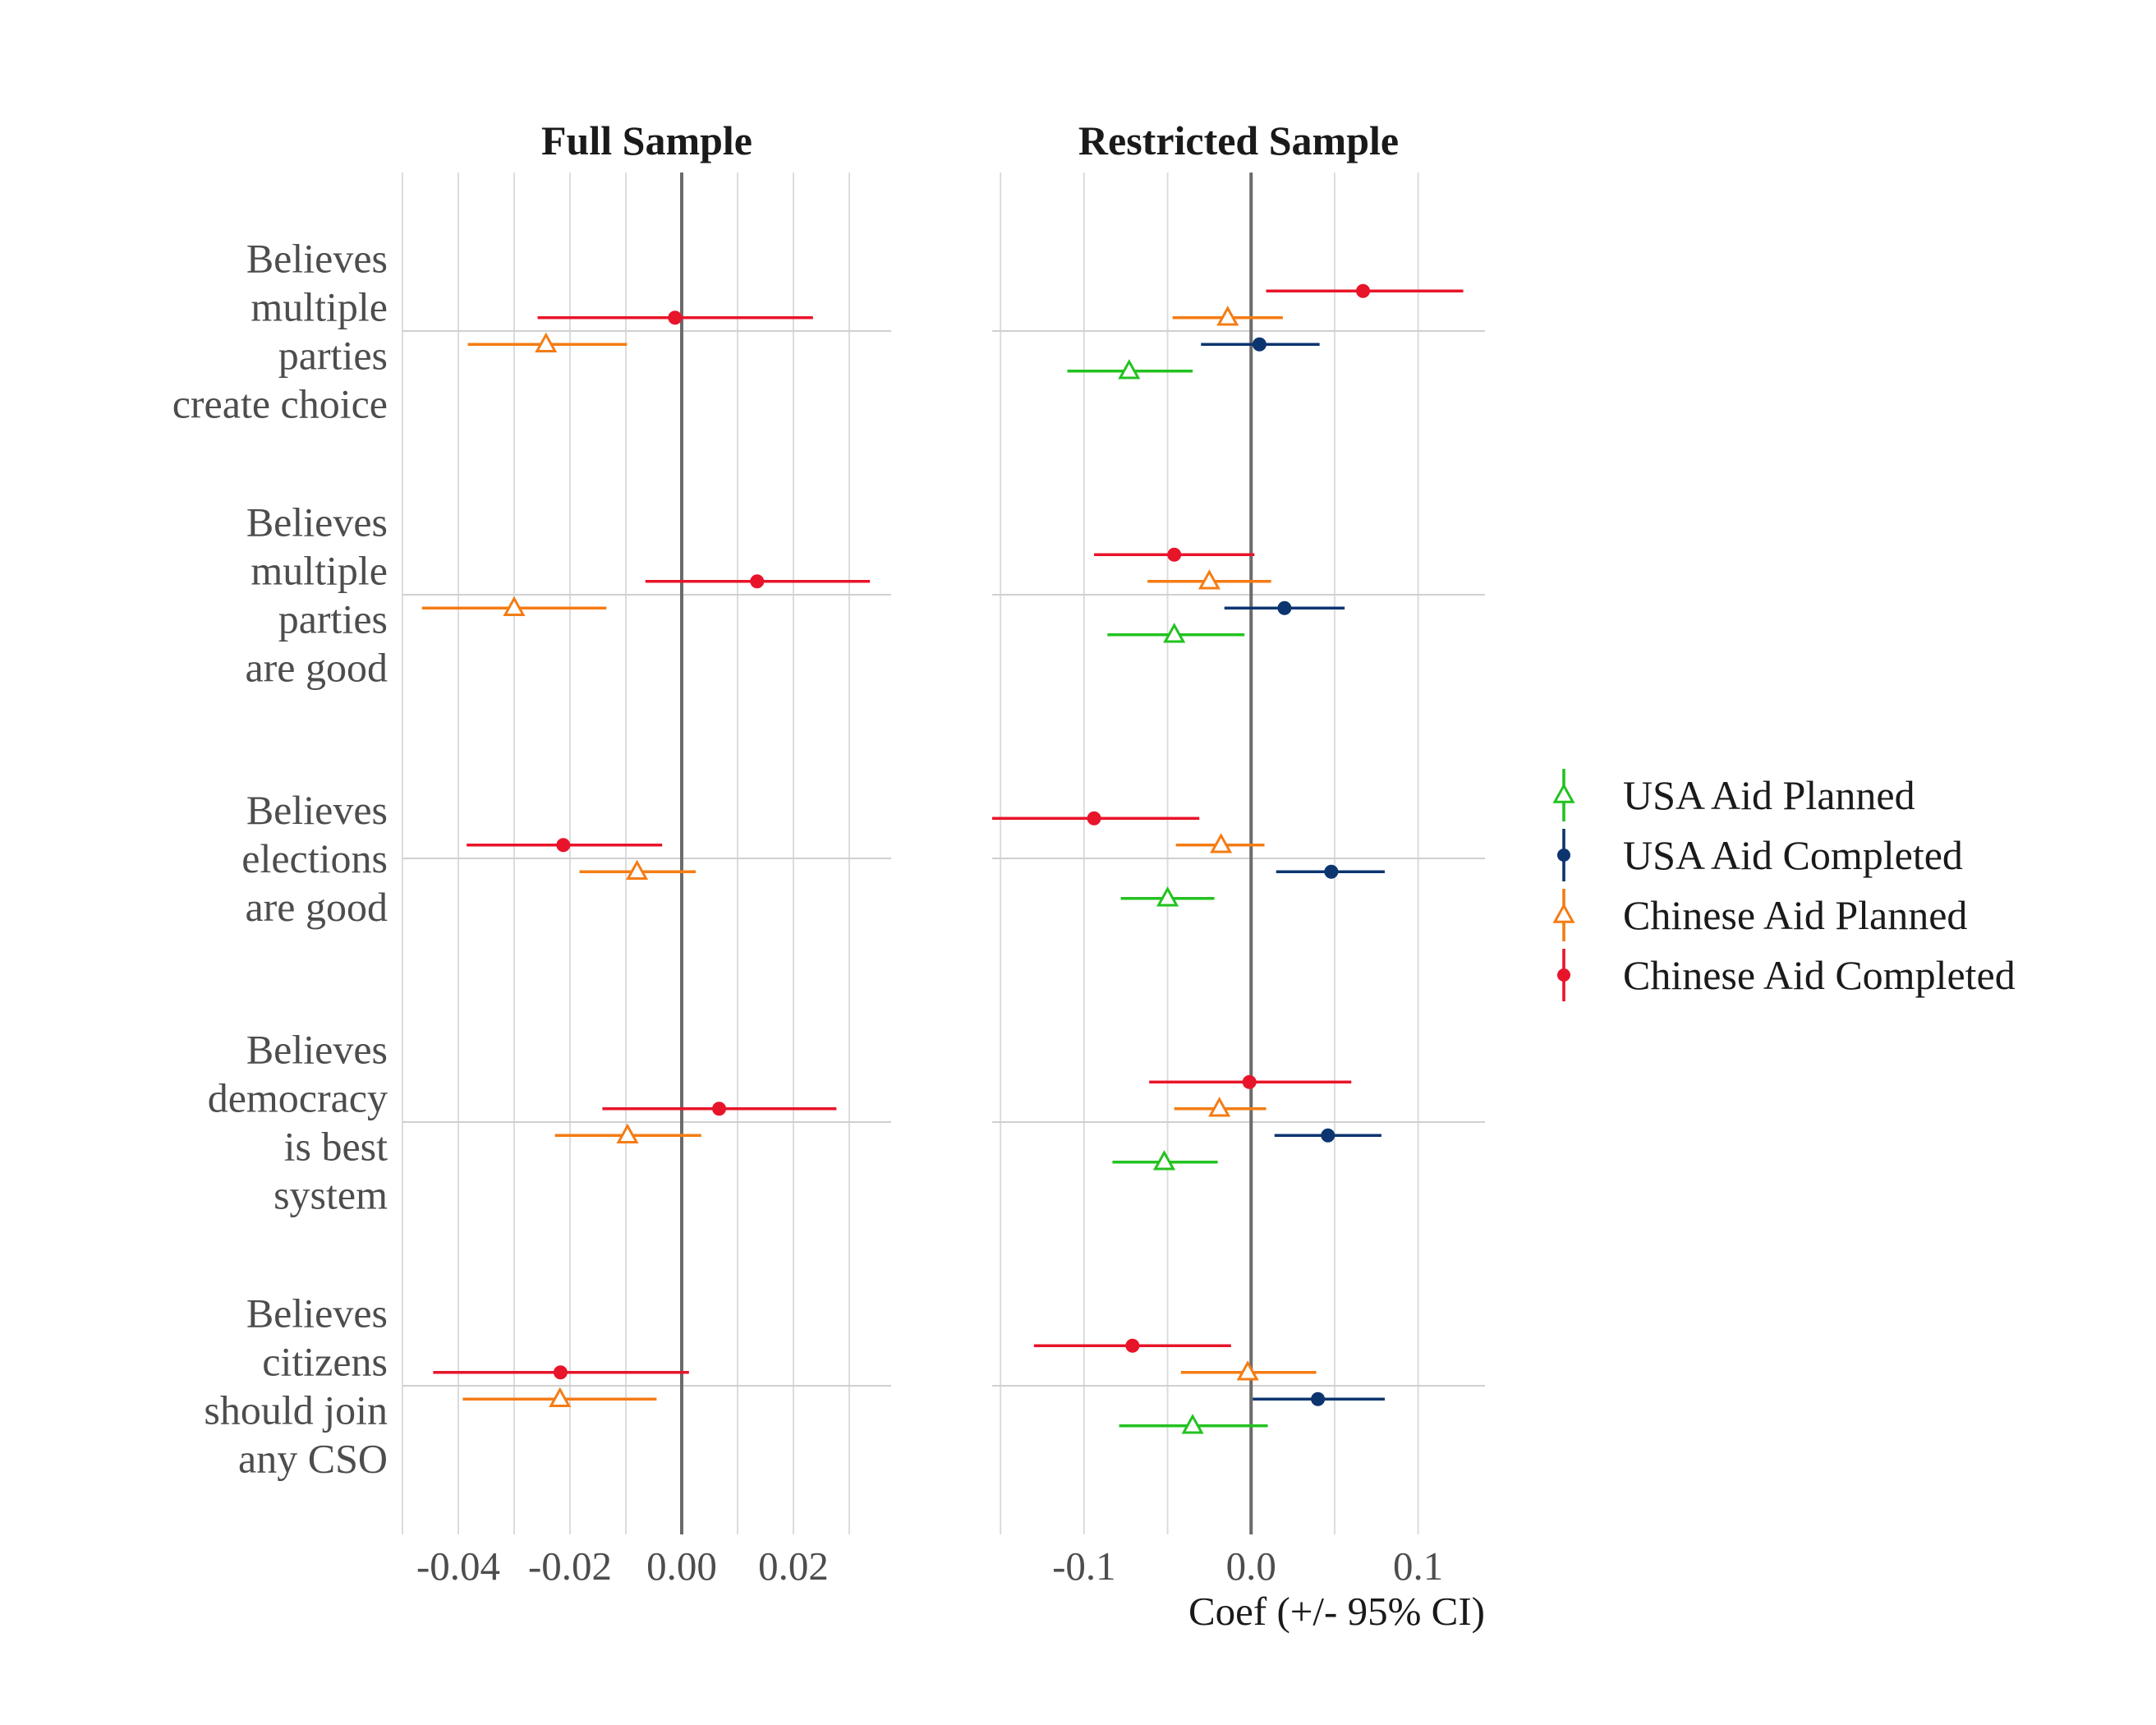 Image resolution: width=2156 pixels, height=1725 pixels. Describe the element at coordinates (458, 1566) in the screenshot. I see `x-tick-label: -0.04` at that location.